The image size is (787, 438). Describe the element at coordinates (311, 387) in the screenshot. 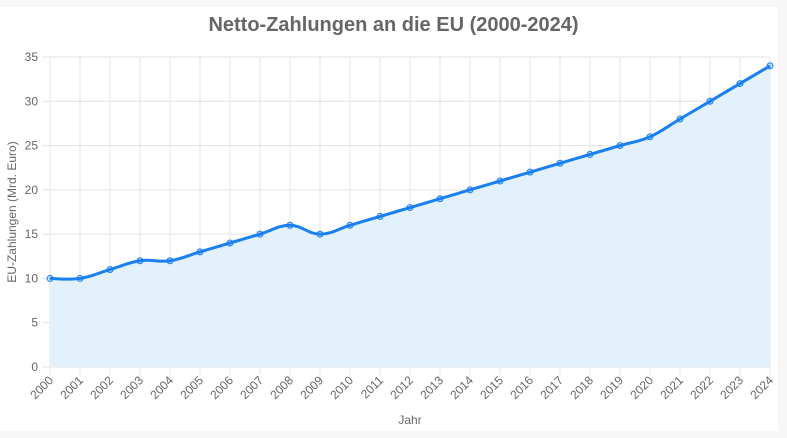

I see `x-tick-label: 2009` at that location.